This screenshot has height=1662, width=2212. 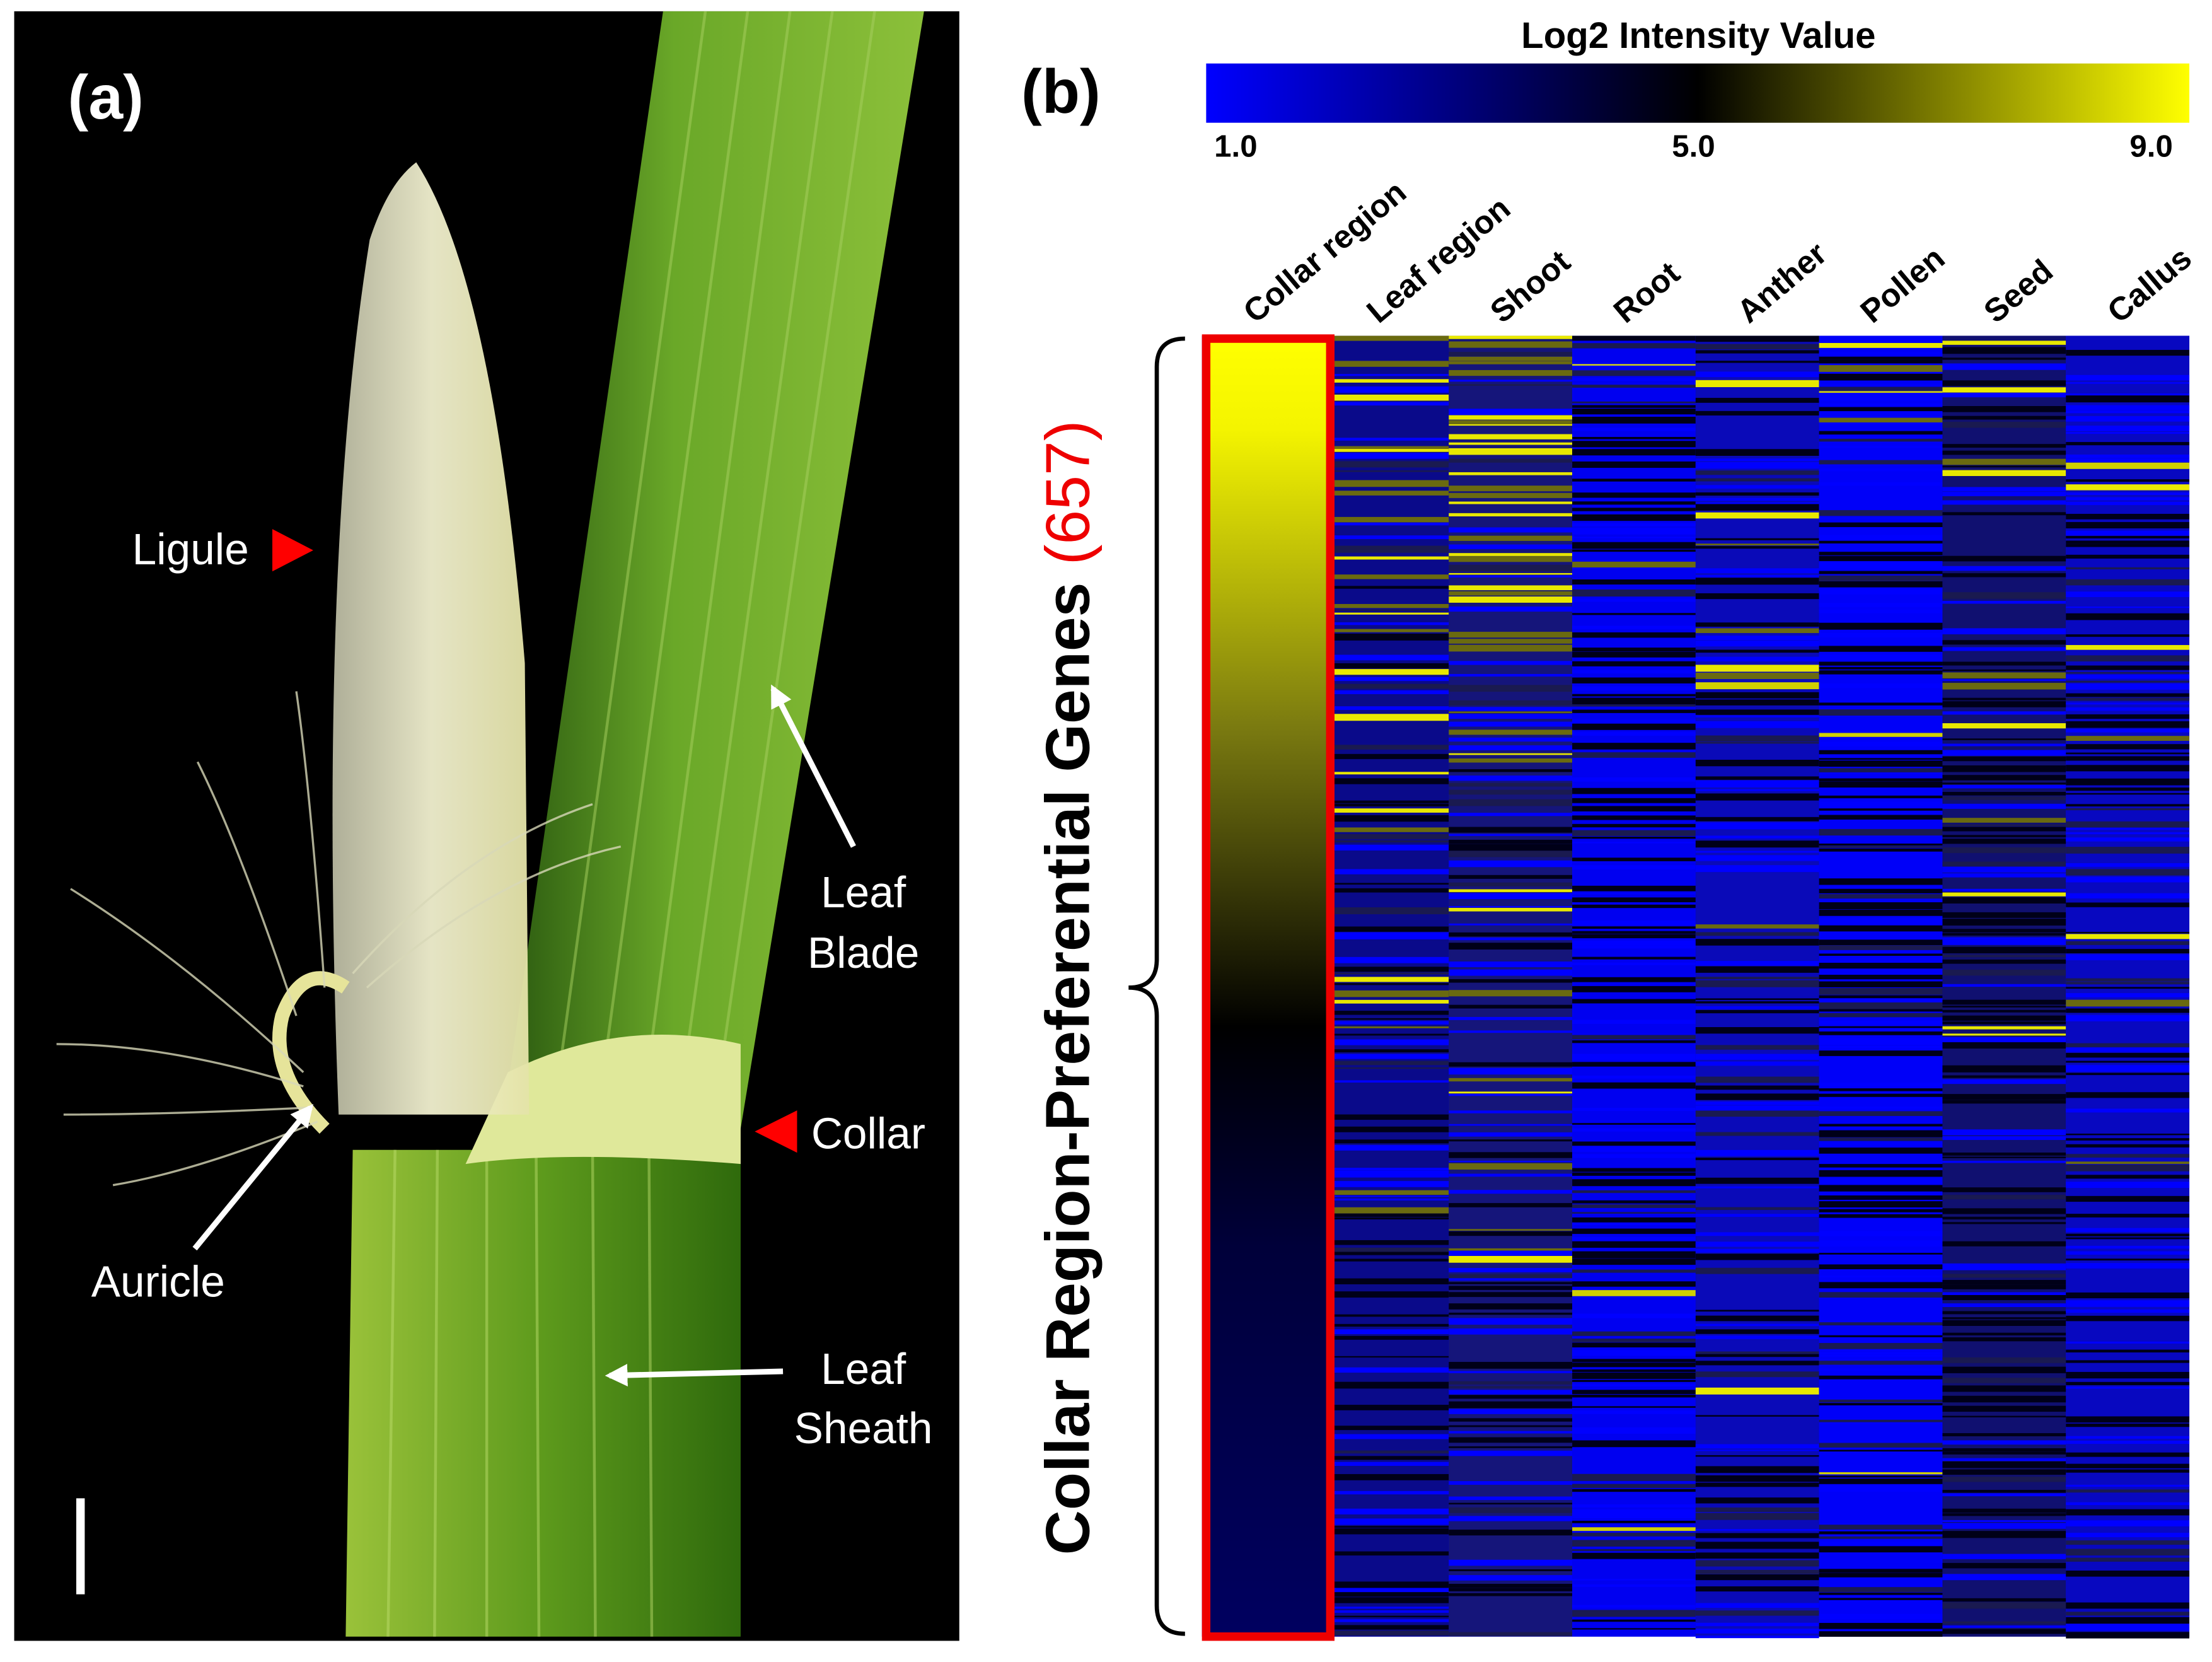 What do you see at coordinates (863, 892) in the screenshot?
I see `annotation: Leaf` at bounding box center [863, 892].